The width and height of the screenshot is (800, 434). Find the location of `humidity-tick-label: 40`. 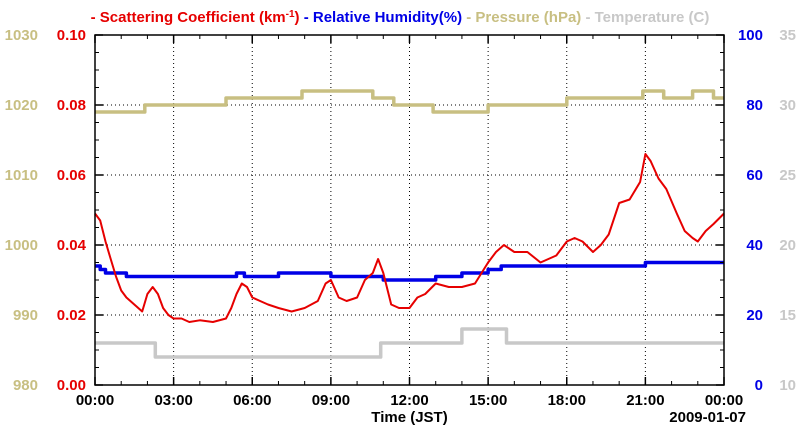

humidity-tick-label: 40 is located at coordinates (754, 245).